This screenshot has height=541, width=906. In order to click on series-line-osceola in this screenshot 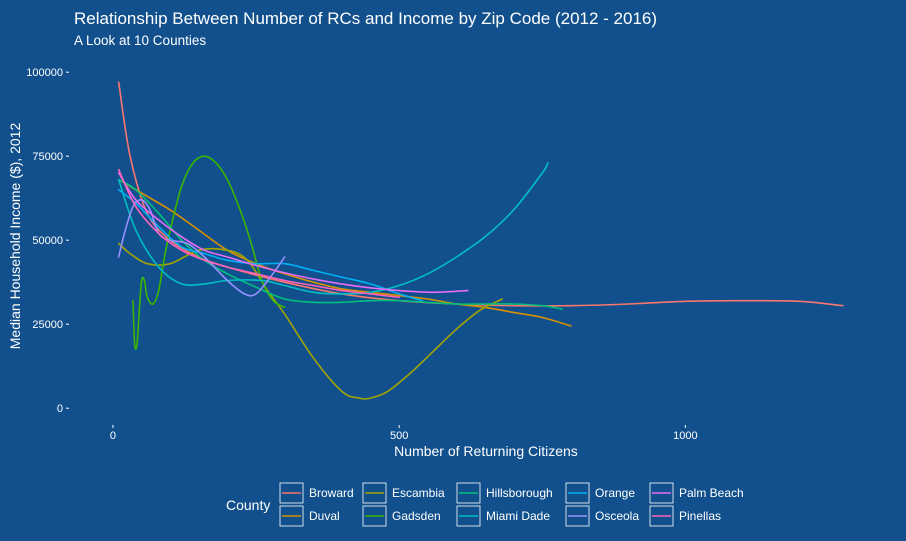, I will do `click(201, 247)`.